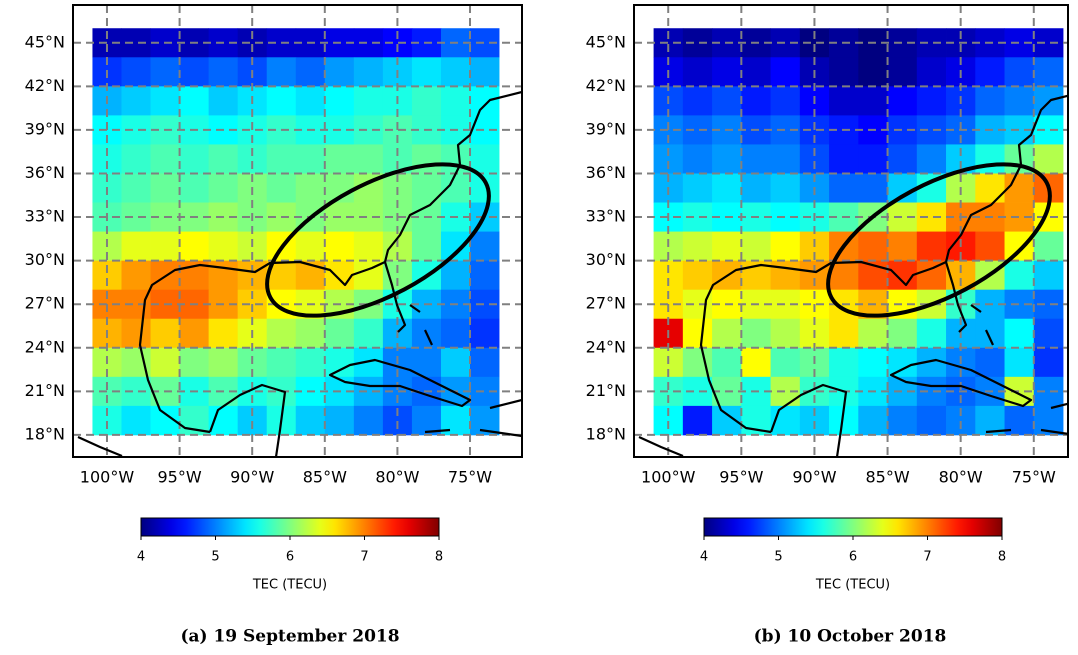 This screenshot has height=655, width=1078. What do you see at coordinates (289, 637) in the screenshot?
I see `caption: (a) 19 September 2018` at bounding box center [289, 637].